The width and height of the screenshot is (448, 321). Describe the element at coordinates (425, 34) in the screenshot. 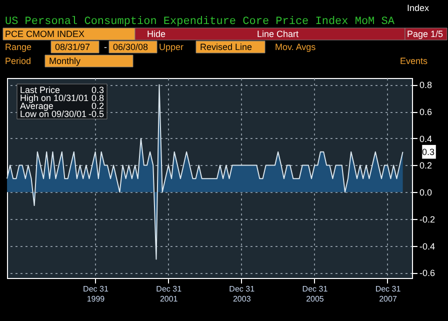

I see `text: Page 1/5` at that location.